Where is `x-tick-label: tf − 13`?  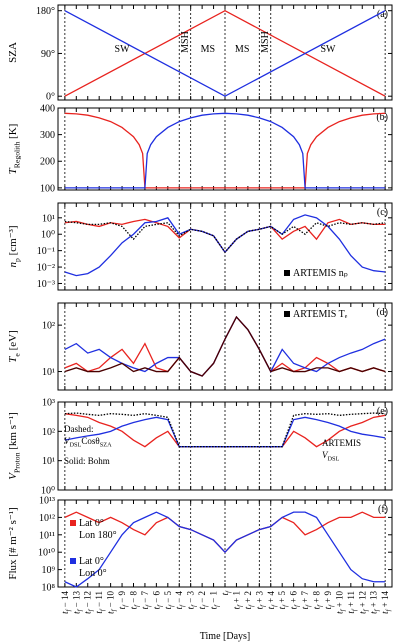 x-tick-label: tf − 13 is located at coordinates (77, 602).